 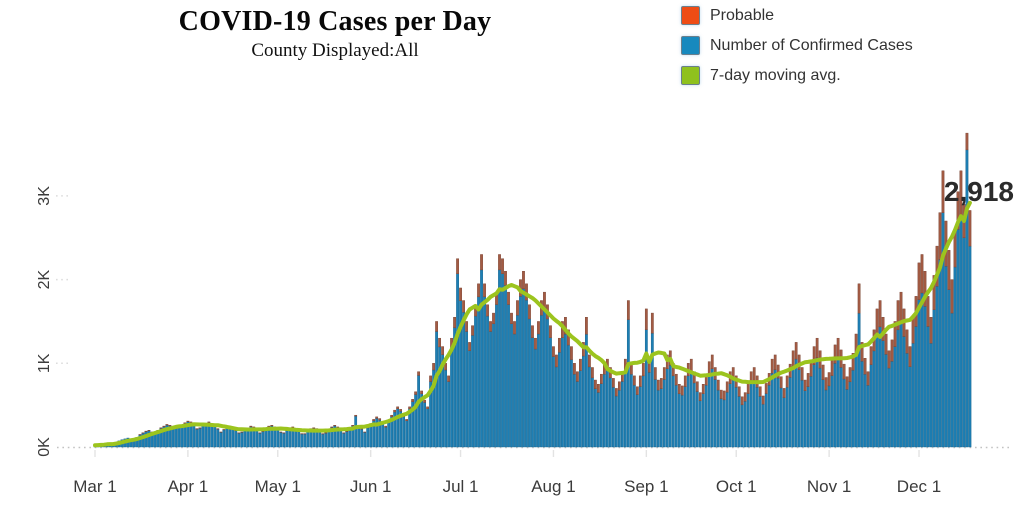 I want to click on legend-label-moving-avg: 7-day moving avg., so click(x=775, y=75).